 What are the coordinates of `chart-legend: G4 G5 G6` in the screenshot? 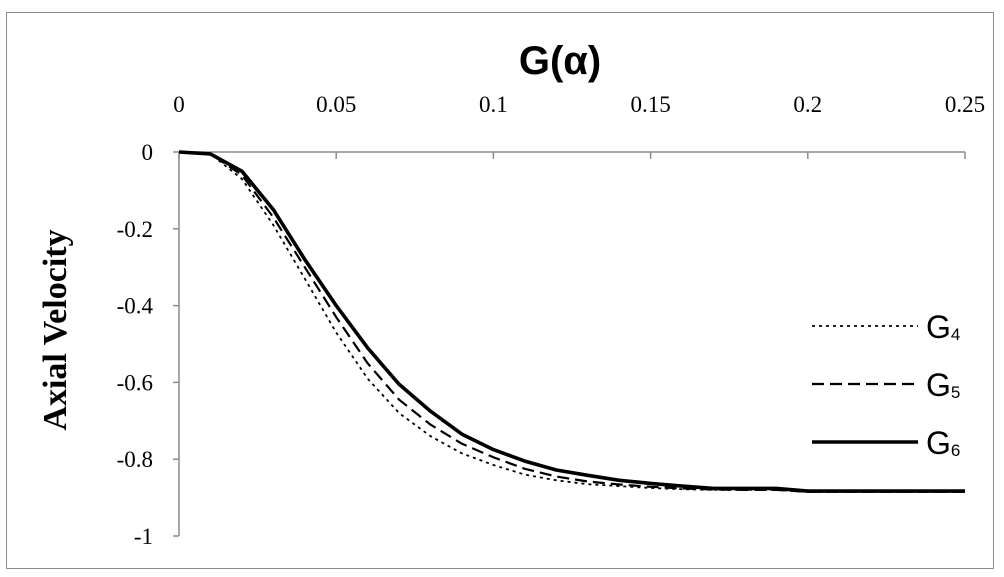 It's located at (886, 385).